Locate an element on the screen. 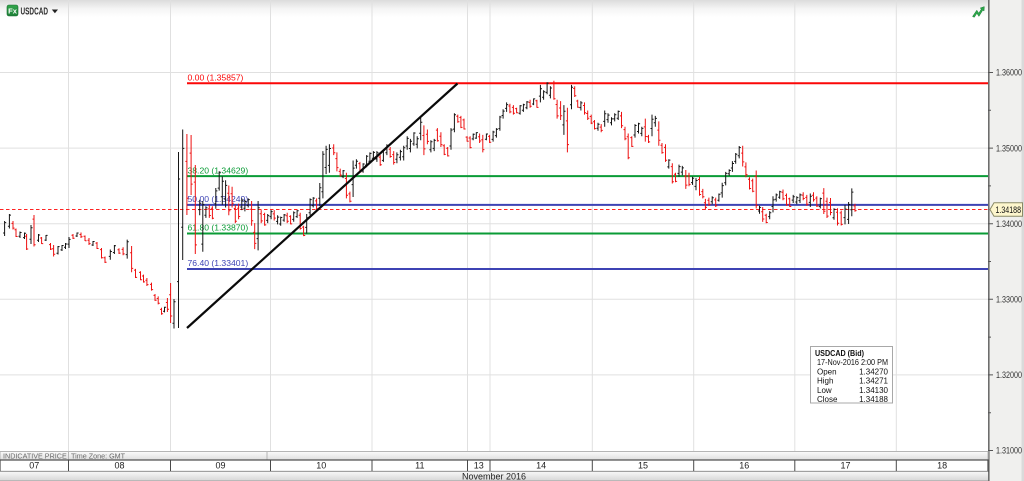 The height and width of the screenshot is (481, 1024). svg-text: 13 is located at coordinates (479, 466).